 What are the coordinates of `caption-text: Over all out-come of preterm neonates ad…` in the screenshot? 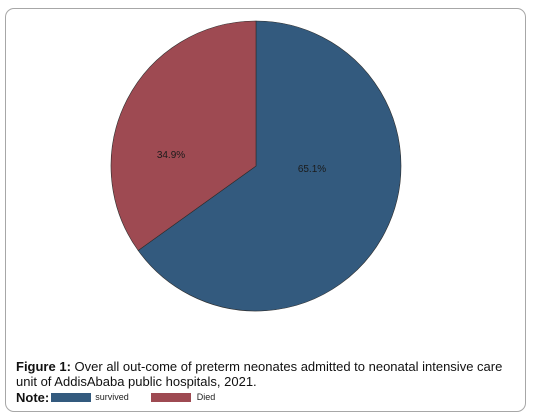 It's located at (259, 374).